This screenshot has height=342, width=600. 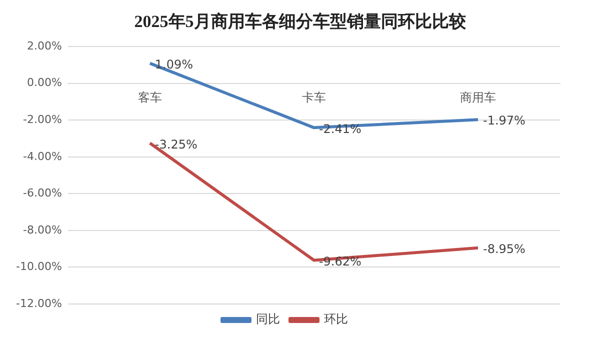 What do you see at coordinates (174, 64) in the screenshot?
I see `data-label: 1.09%` at bounding box center [174, 64].